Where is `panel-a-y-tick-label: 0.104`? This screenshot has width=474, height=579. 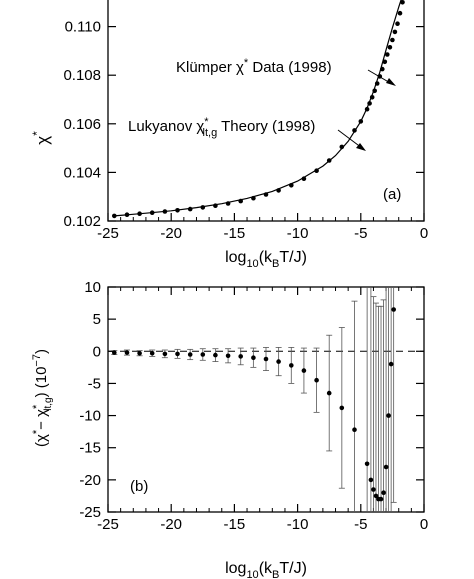
panel-a-y-tick-label: 0.104 is located at coordinates (82, 172).